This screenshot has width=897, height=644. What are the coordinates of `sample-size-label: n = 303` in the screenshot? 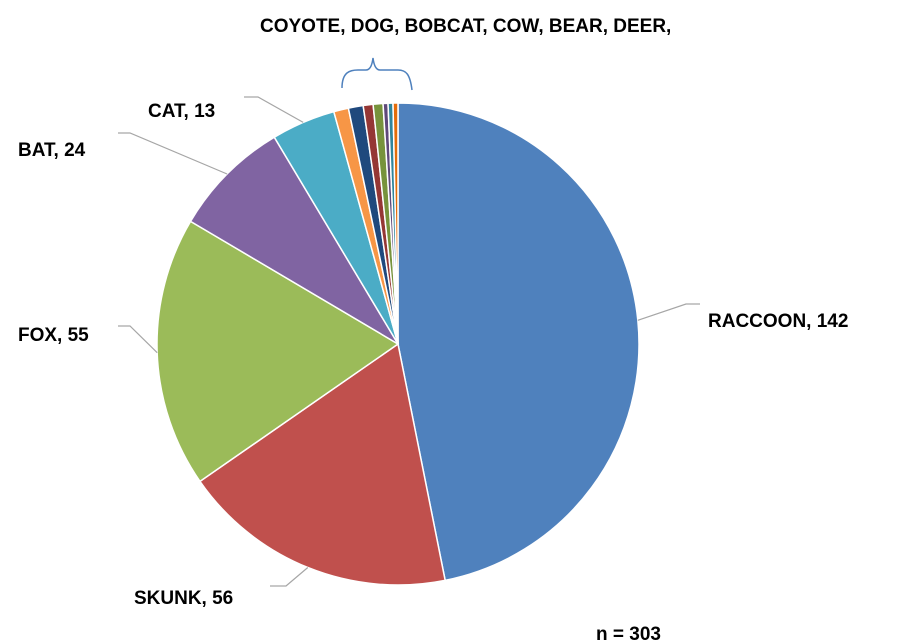 It's located at (628, 634).